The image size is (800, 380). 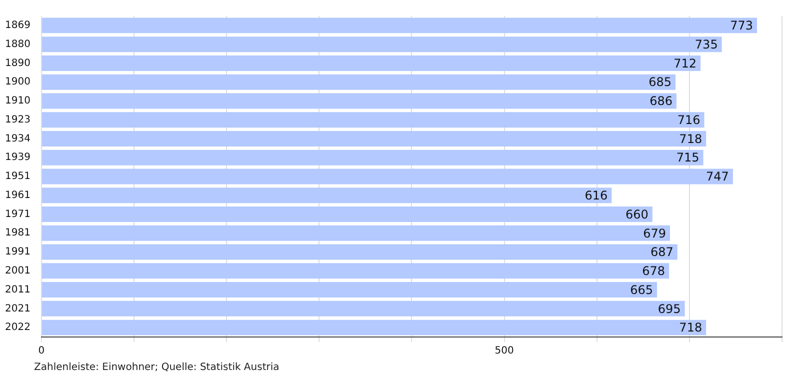 What do you see at coordinates (669, 309) in the screenshot?
I see `data-label: 695` at bounding box center [669, 309].